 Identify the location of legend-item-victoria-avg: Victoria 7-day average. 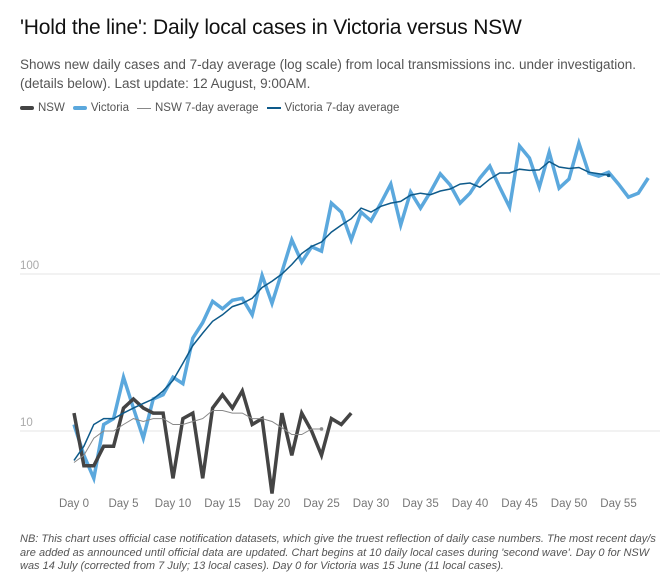
(333, 108).